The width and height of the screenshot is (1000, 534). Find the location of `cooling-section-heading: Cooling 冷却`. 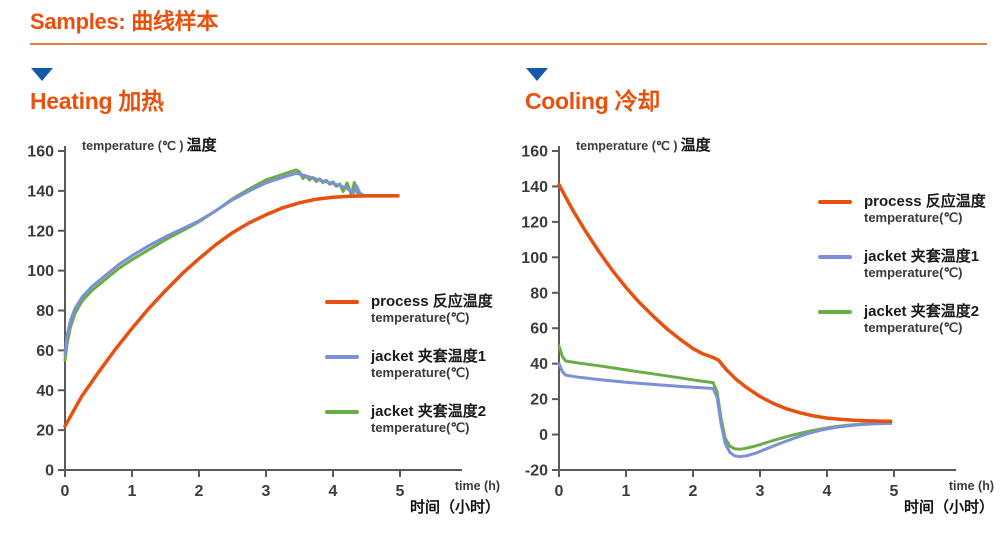

cooling-section-heading: Cooling 冷却 is located at coordinates (592, 101).